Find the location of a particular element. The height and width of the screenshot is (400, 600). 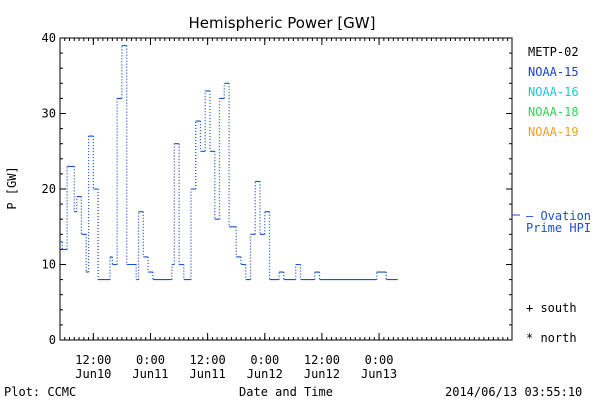

legend-item: NOAA-16 is located at coordinates (553, 92).